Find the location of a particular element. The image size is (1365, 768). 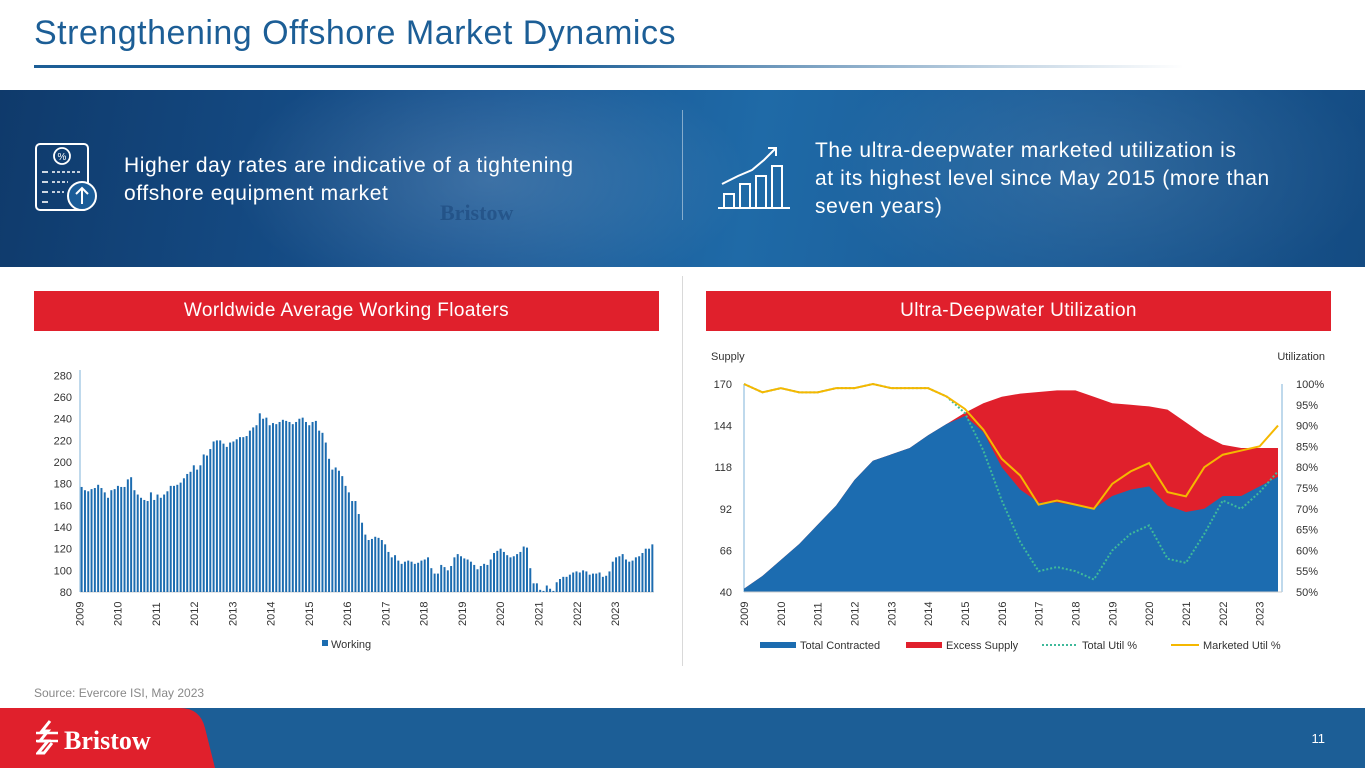

y-left-tick-label: 40 is located at coordinates (726, 593).